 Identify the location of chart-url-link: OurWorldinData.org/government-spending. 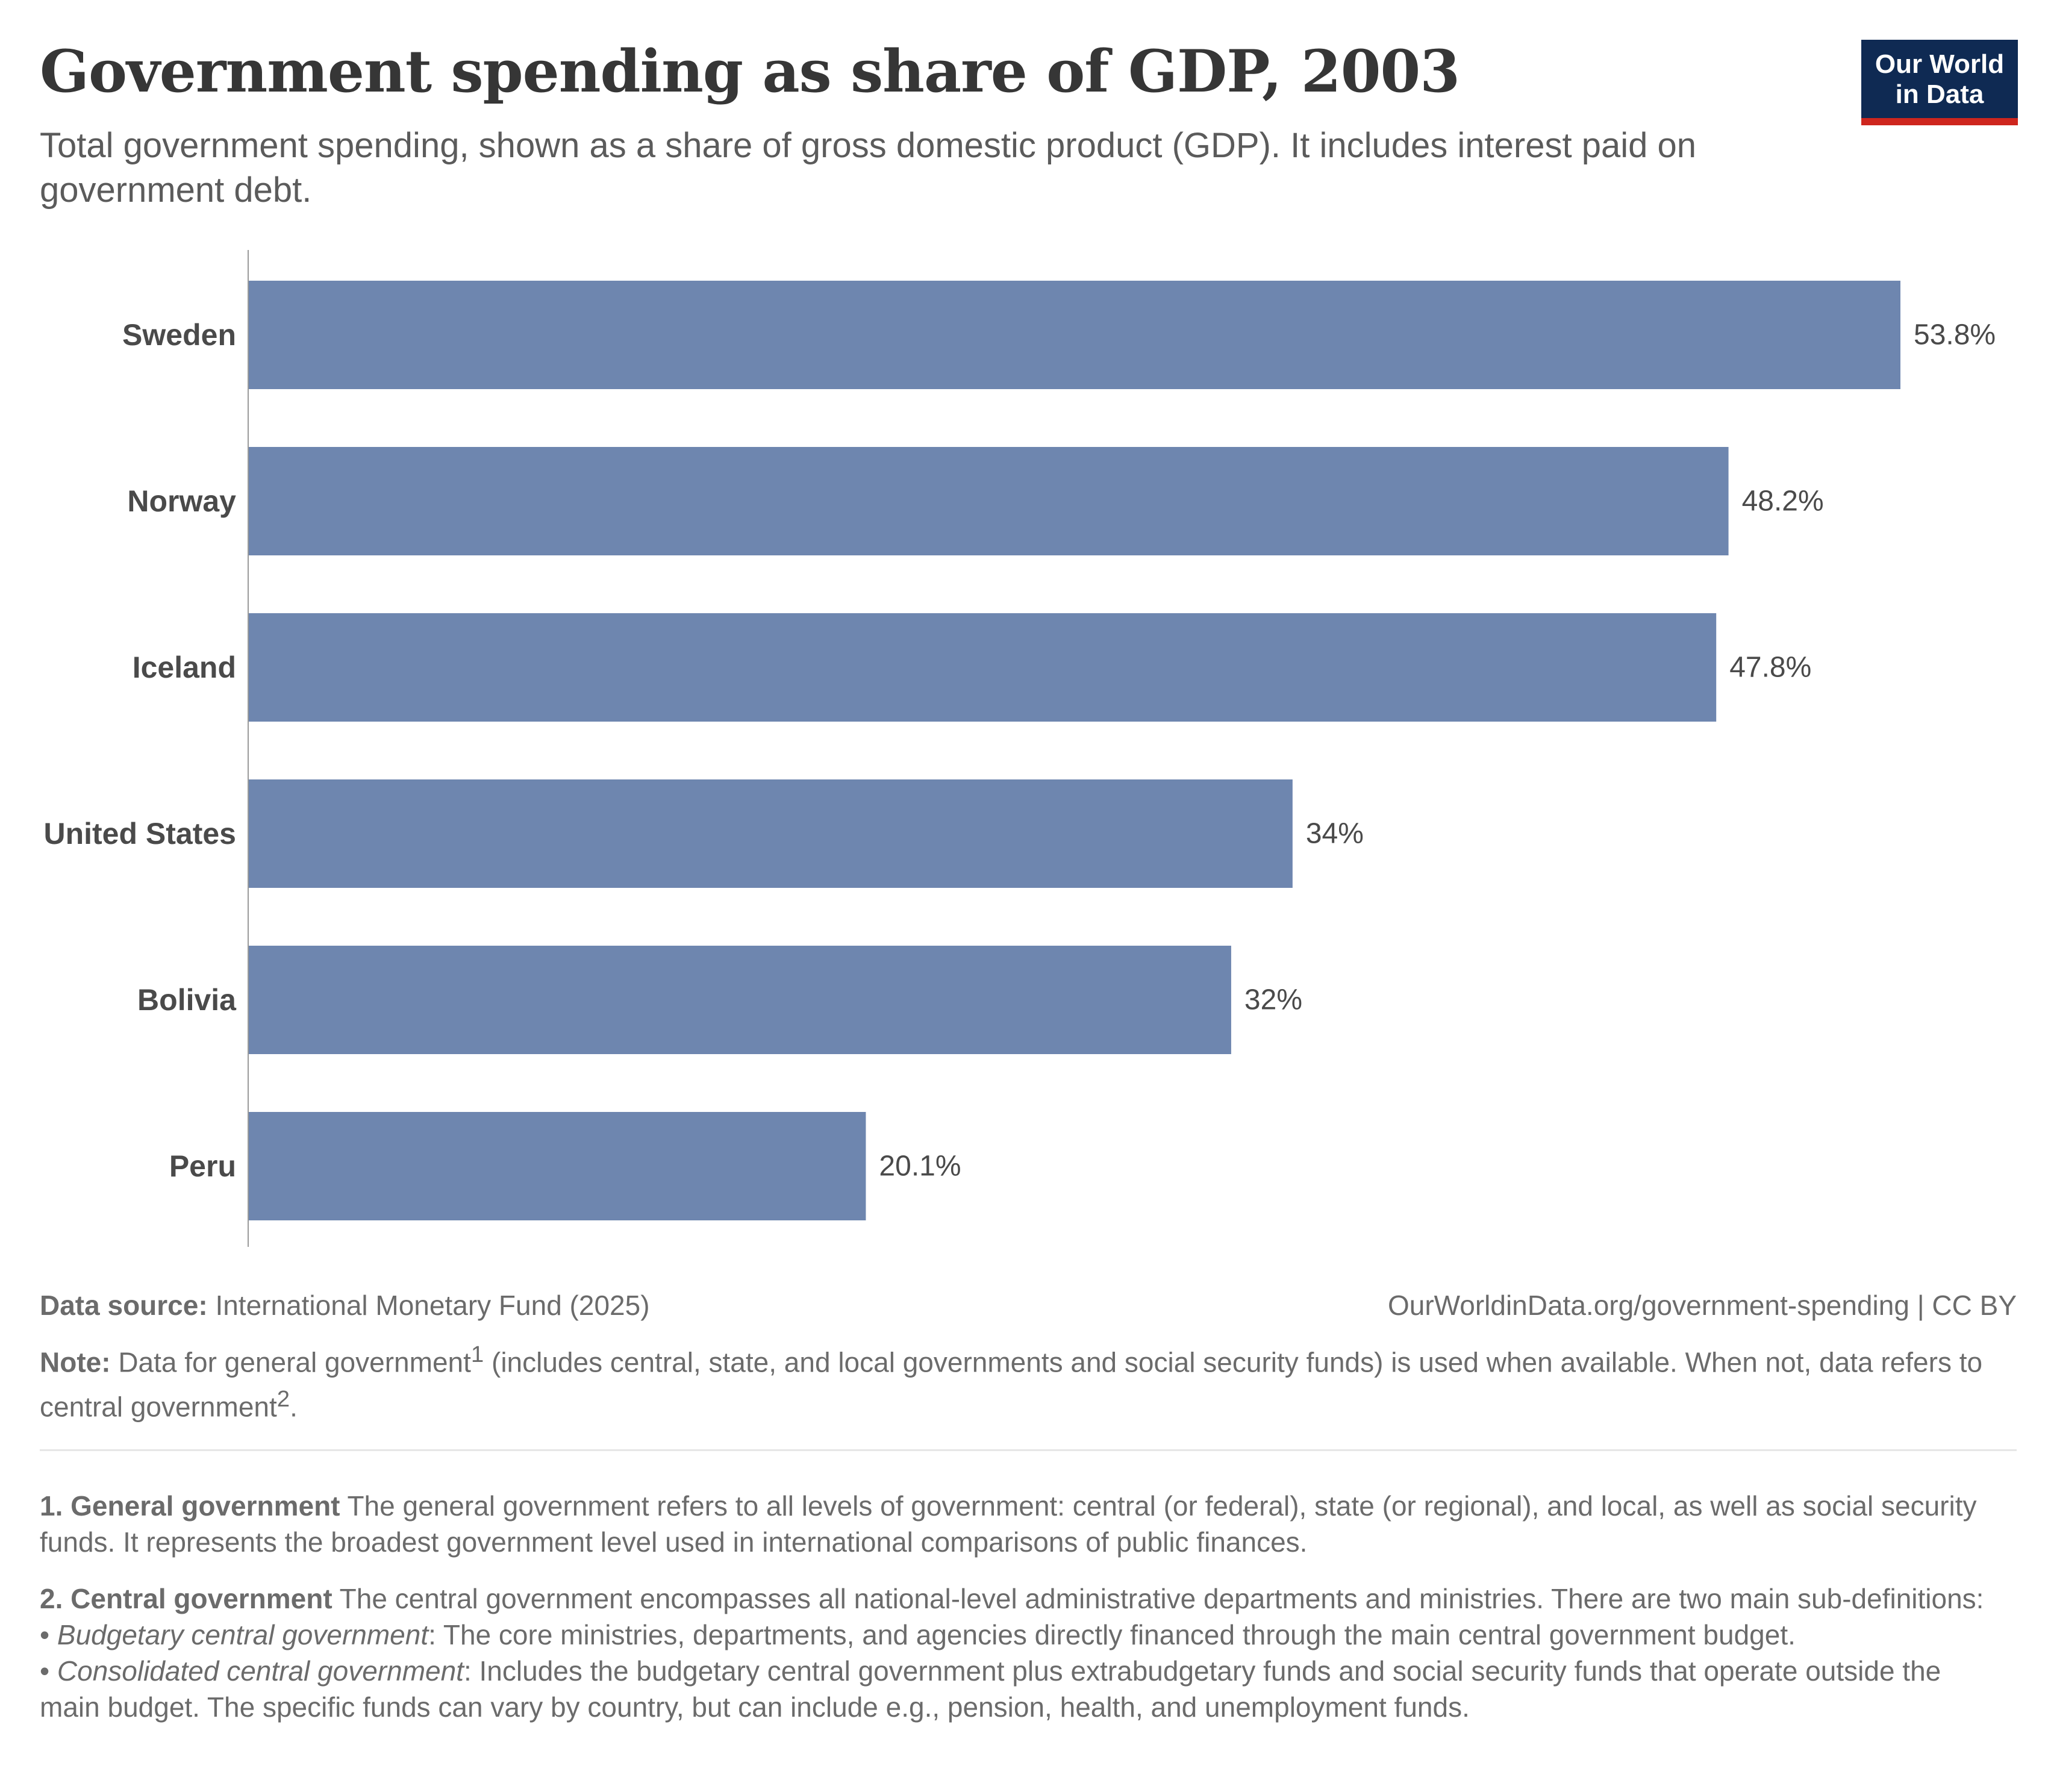
(1648, 1305).